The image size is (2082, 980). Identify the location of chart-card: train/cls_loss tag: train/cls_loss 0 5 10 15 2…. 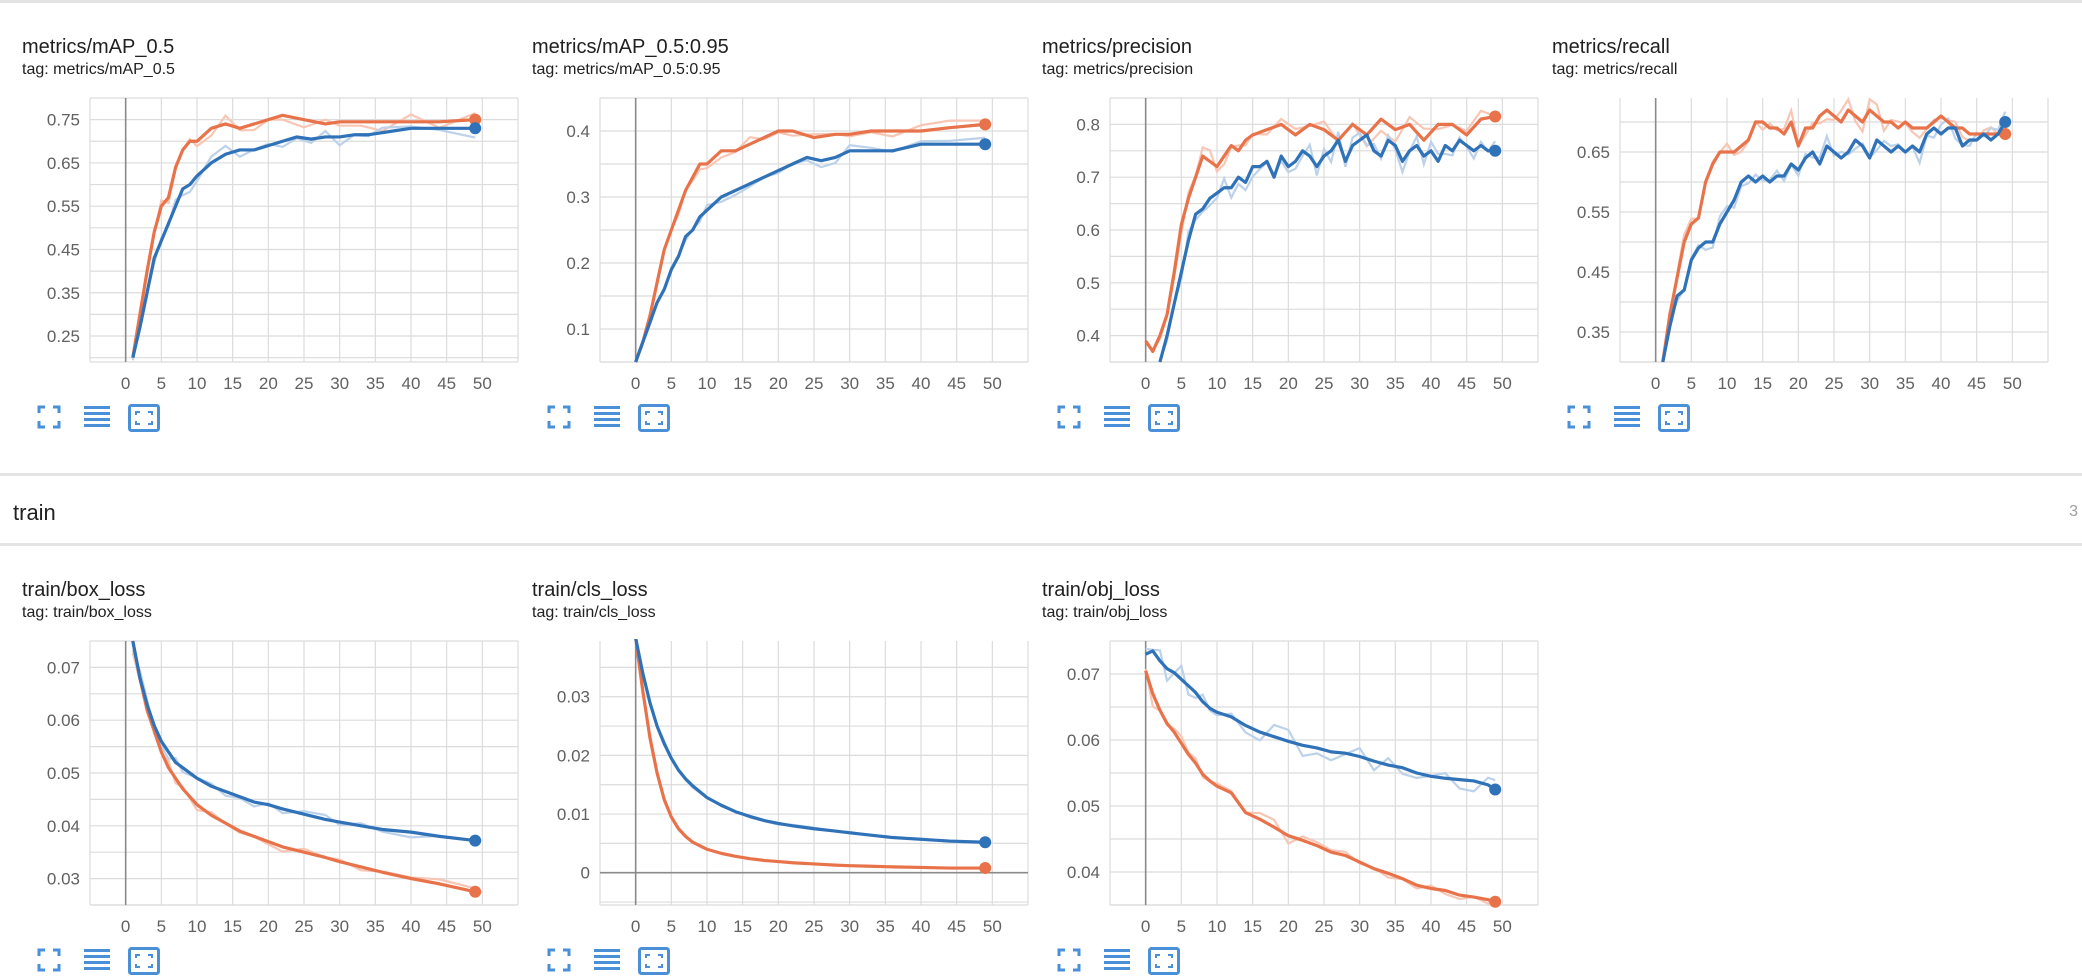
(769, 777).